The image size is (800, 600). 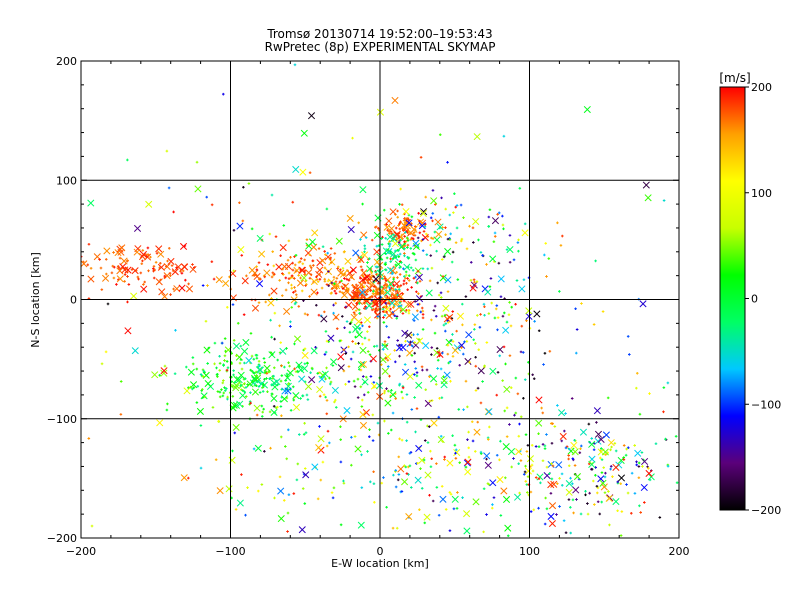 What do you see at coordinates (66, 61) in the screenshot?
I see `y-tick-label: 200` at bounding box center [66, 61].